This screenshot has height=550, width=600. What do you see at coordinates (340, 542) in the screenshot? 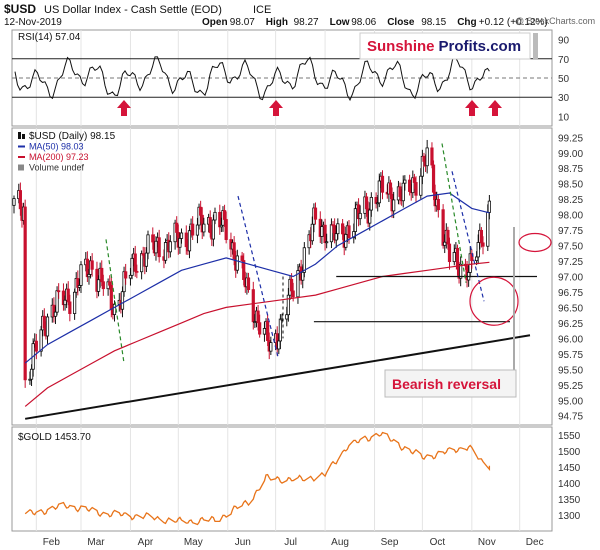
I see `month-tick-label: Aug` at bounding box center [340, 542].